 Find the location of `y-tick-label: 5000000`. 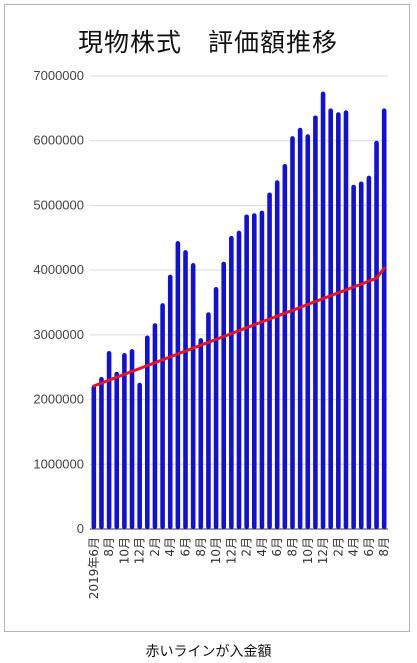

y-tick-label: 5000000 is located at coordinates (58, 204).